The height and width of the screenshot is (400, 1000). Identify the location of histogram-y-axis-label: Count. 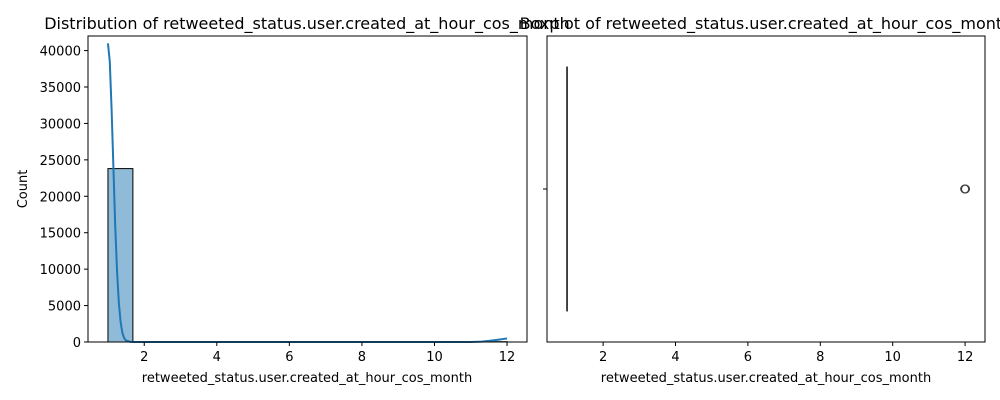
(23, 189).